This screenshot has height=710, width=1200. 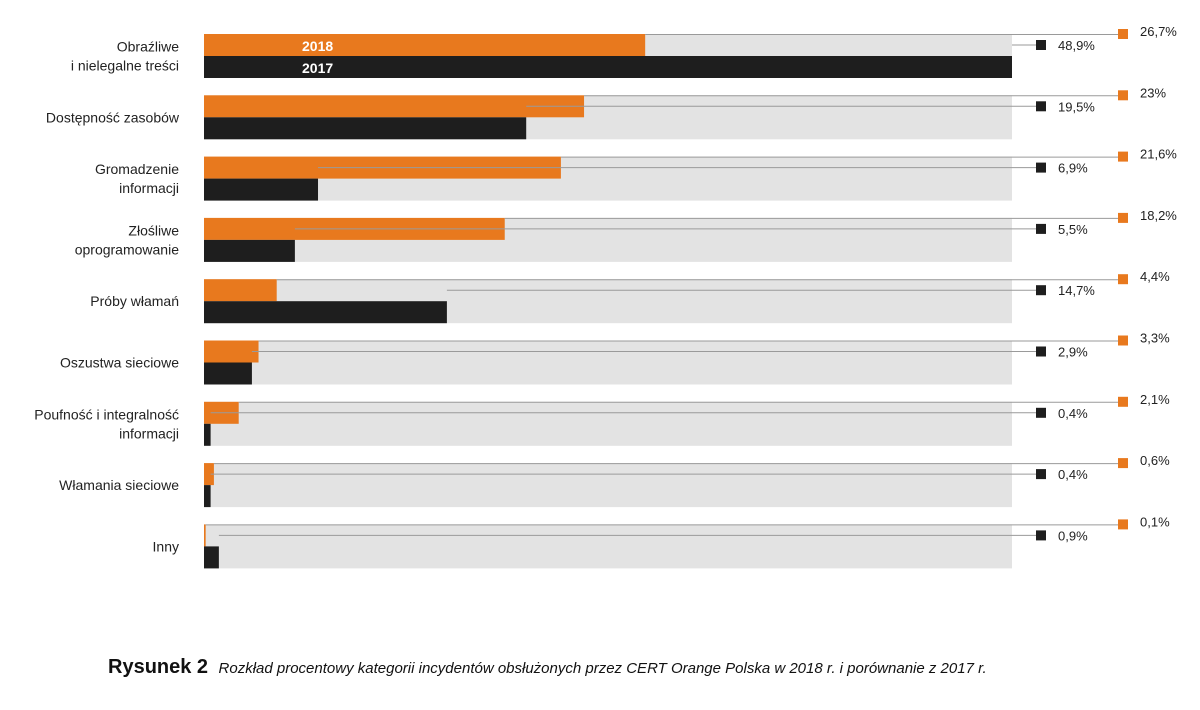 I want to click on value-label-2017: 48,9%, so click(x=1076, y=45).